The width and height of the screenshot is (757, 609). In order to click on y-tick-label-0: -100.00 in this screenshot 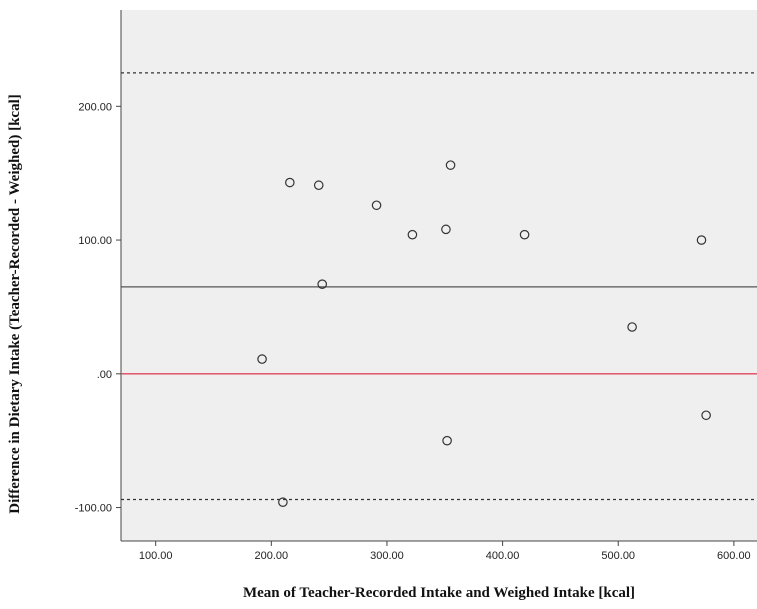, I will do `click(93, 509)`.